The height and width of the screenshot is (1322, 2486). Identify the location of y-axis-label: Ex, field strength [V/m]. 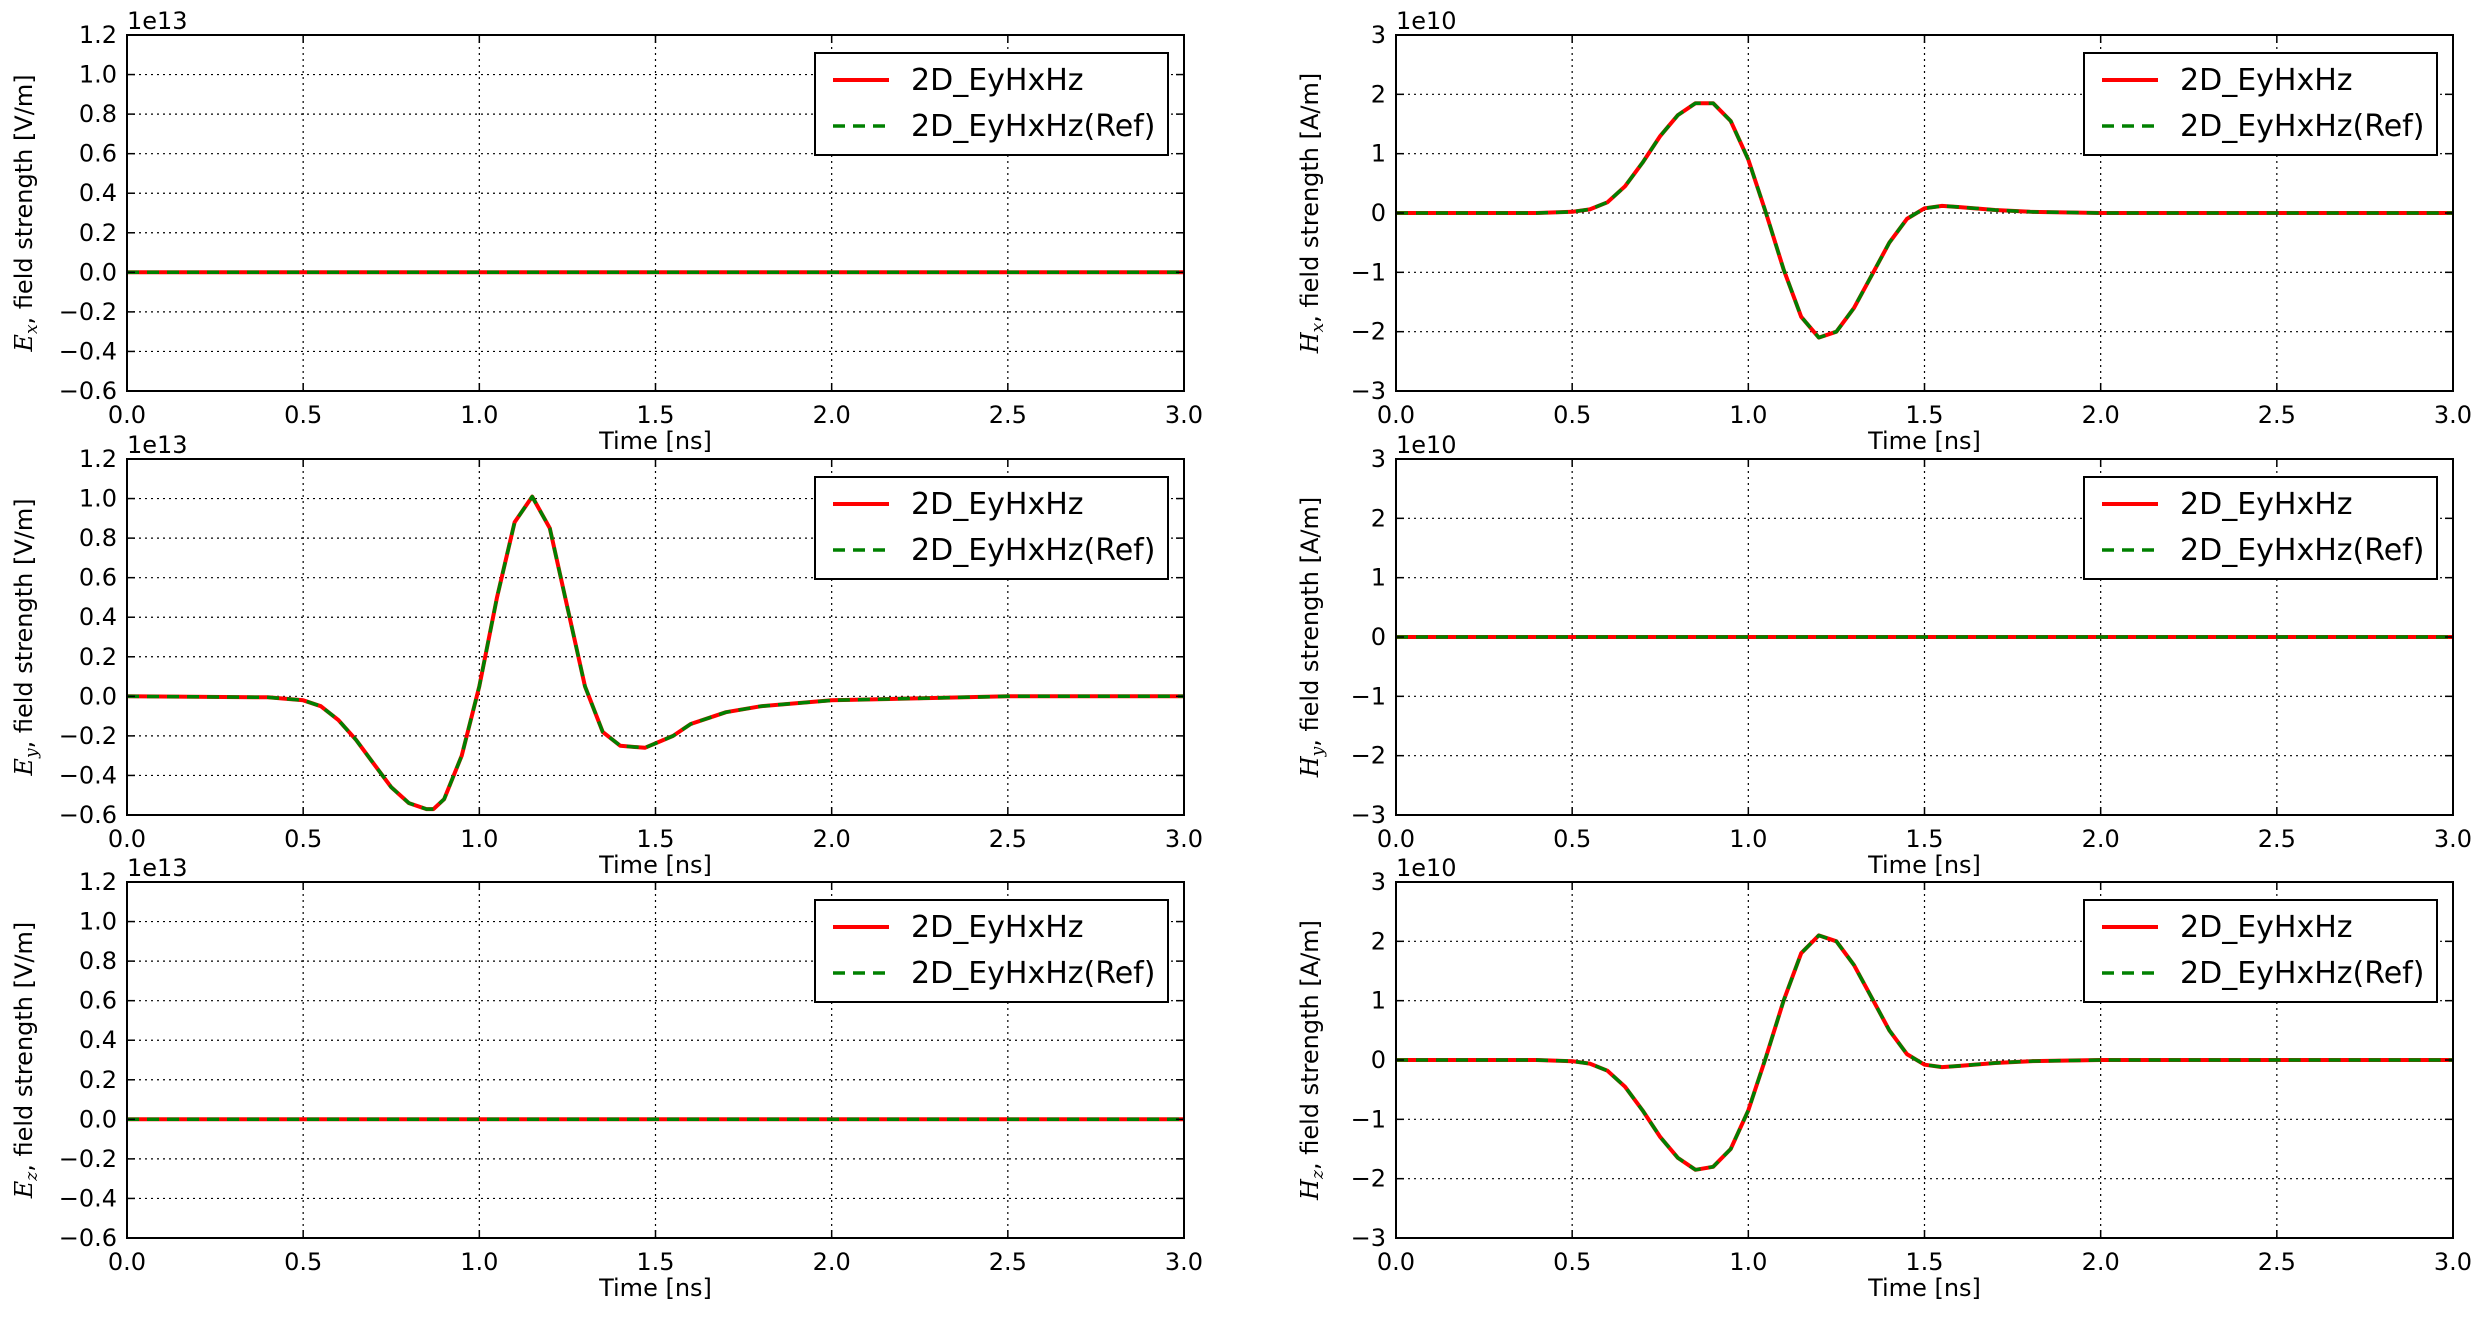
(26, 213).